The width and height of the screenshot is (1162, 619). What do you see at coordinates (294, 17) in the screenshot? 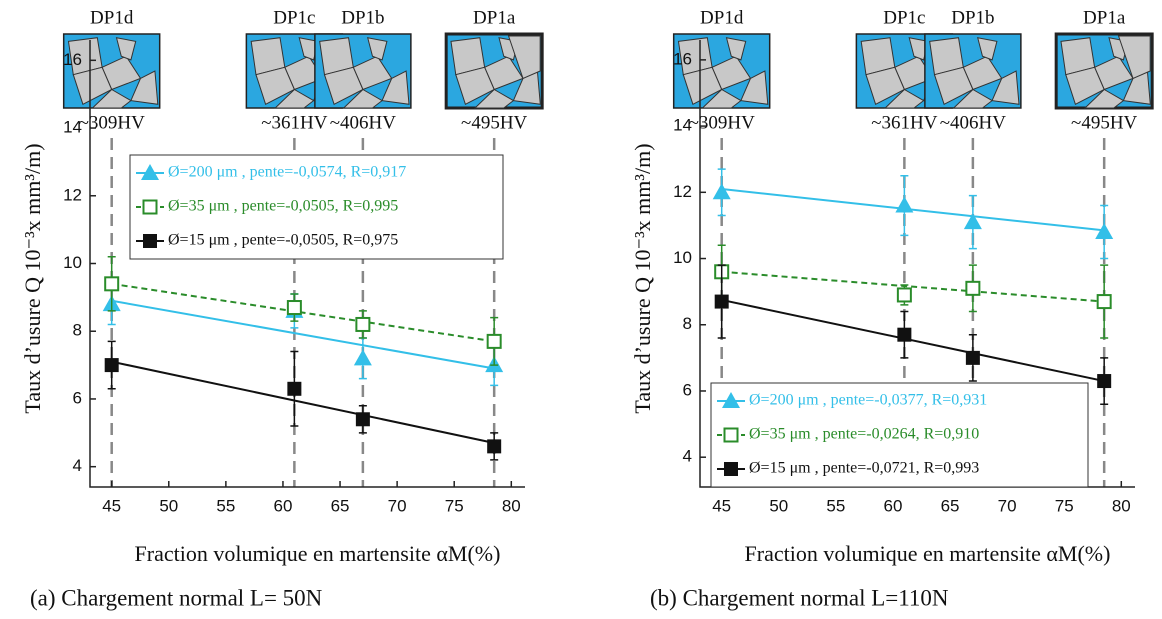
I see `structure-label: DP1c` at bounding box center [294, 17].